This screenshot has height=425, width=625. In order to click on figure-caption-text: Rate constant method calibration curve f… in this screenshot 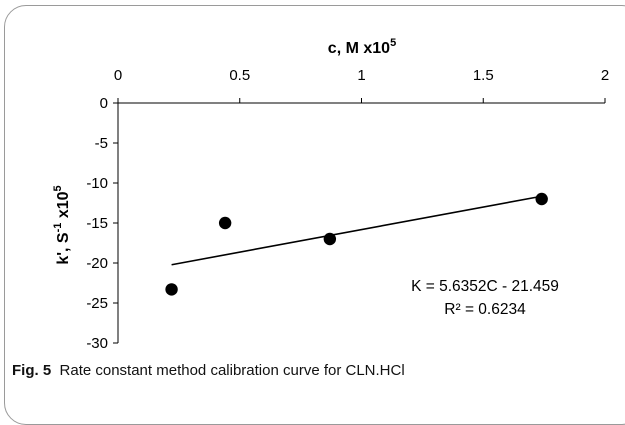, I will do `click(232, 370)`.